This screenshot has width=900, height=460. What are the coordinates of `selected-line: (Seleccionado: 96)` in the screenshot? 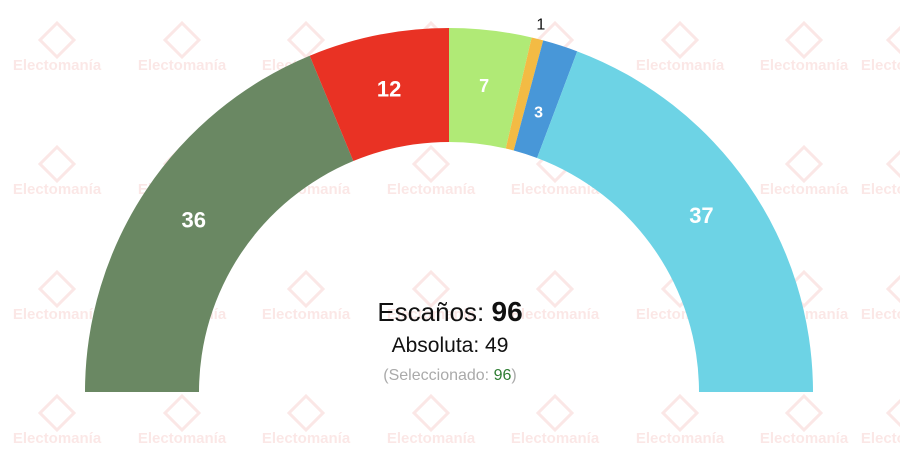 It's located at (450, 376).